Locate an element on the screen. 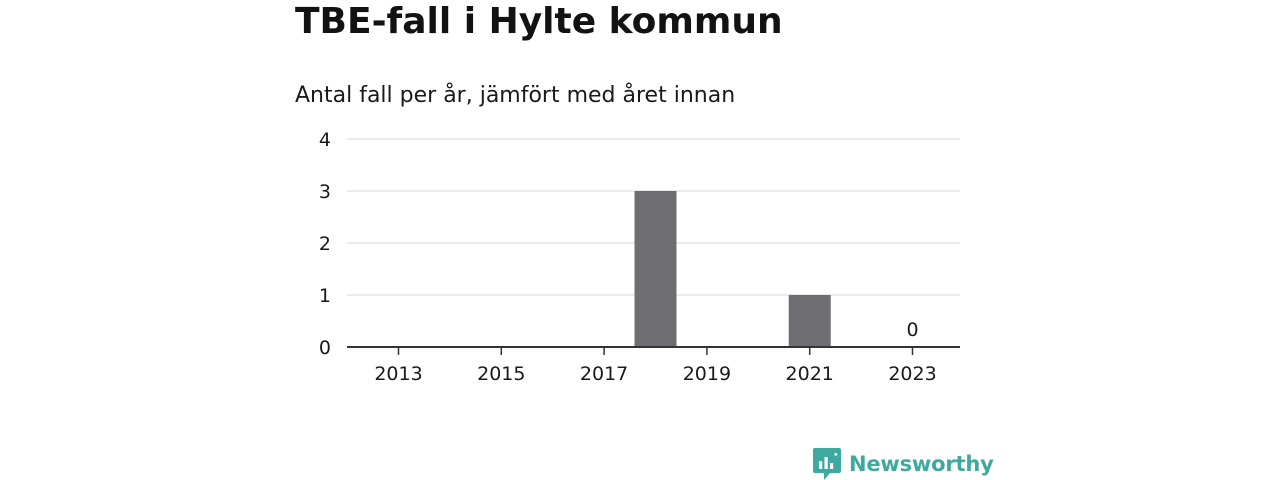 The height and width of the screenshot is (480, 1280). x-tick-label: 2021 is located at coordinates (810, 374).